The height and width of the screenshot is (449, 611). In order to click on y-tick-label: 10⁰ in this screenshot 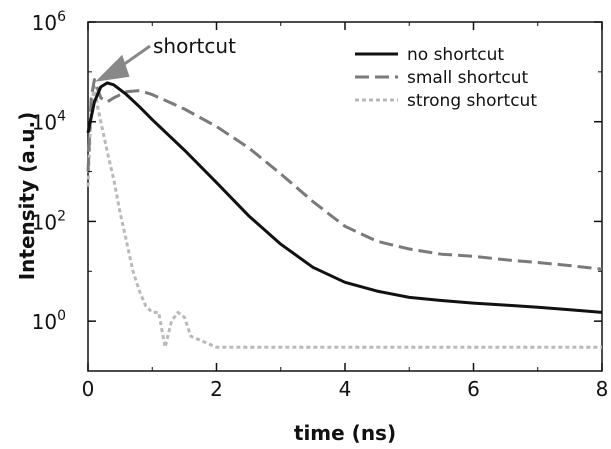, I will do `click(49, 321)`.